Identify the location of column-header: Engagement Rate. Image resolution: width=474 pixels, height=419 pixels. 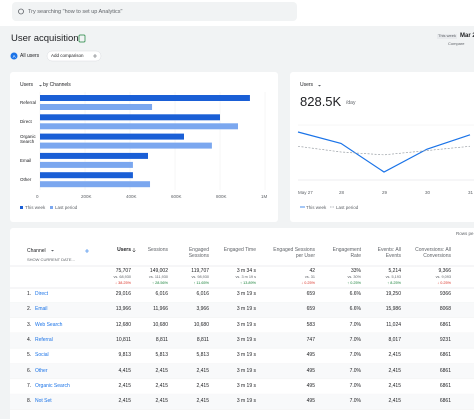
(346, 253).